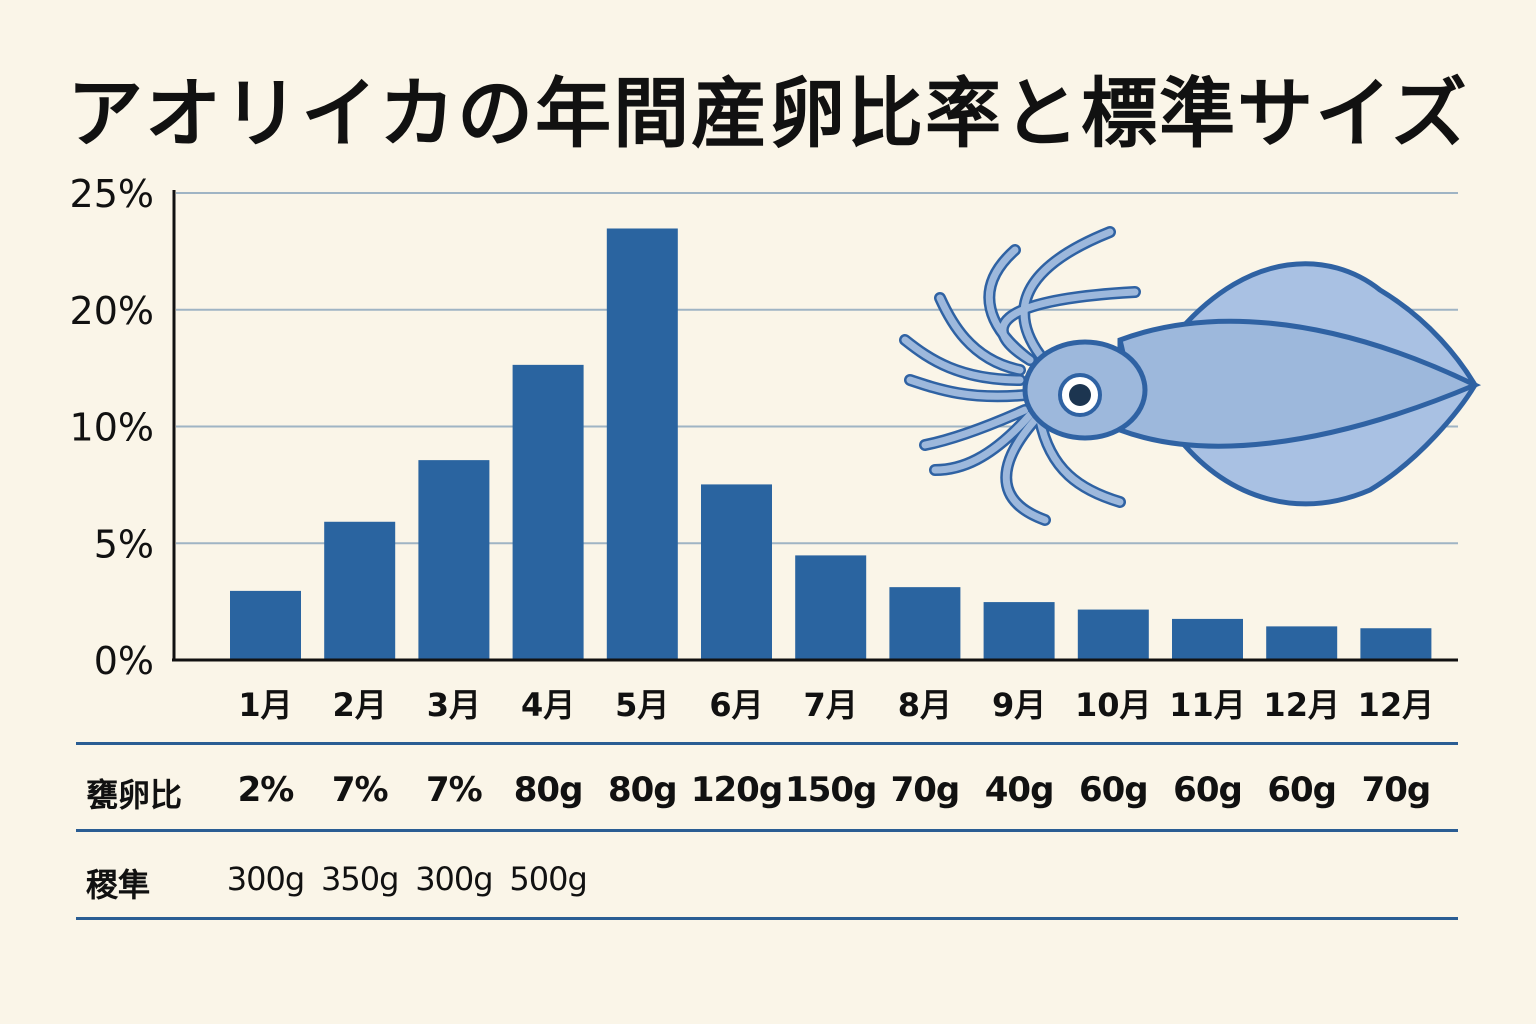  Describe the element at coordinates (642, 705) in the screenshot. I see `x-tick-label: 5月` at that location.